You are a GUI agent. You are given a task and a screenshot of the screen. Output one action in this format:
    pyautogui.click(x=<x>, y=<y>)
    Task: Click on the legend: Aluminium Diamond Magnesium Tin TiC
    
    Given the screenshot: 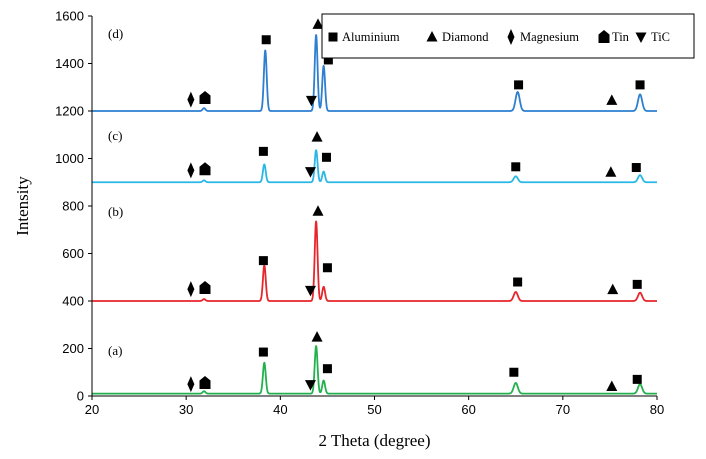 What is the action you would take?
    pyautogui.click(x=508, y=36)
    